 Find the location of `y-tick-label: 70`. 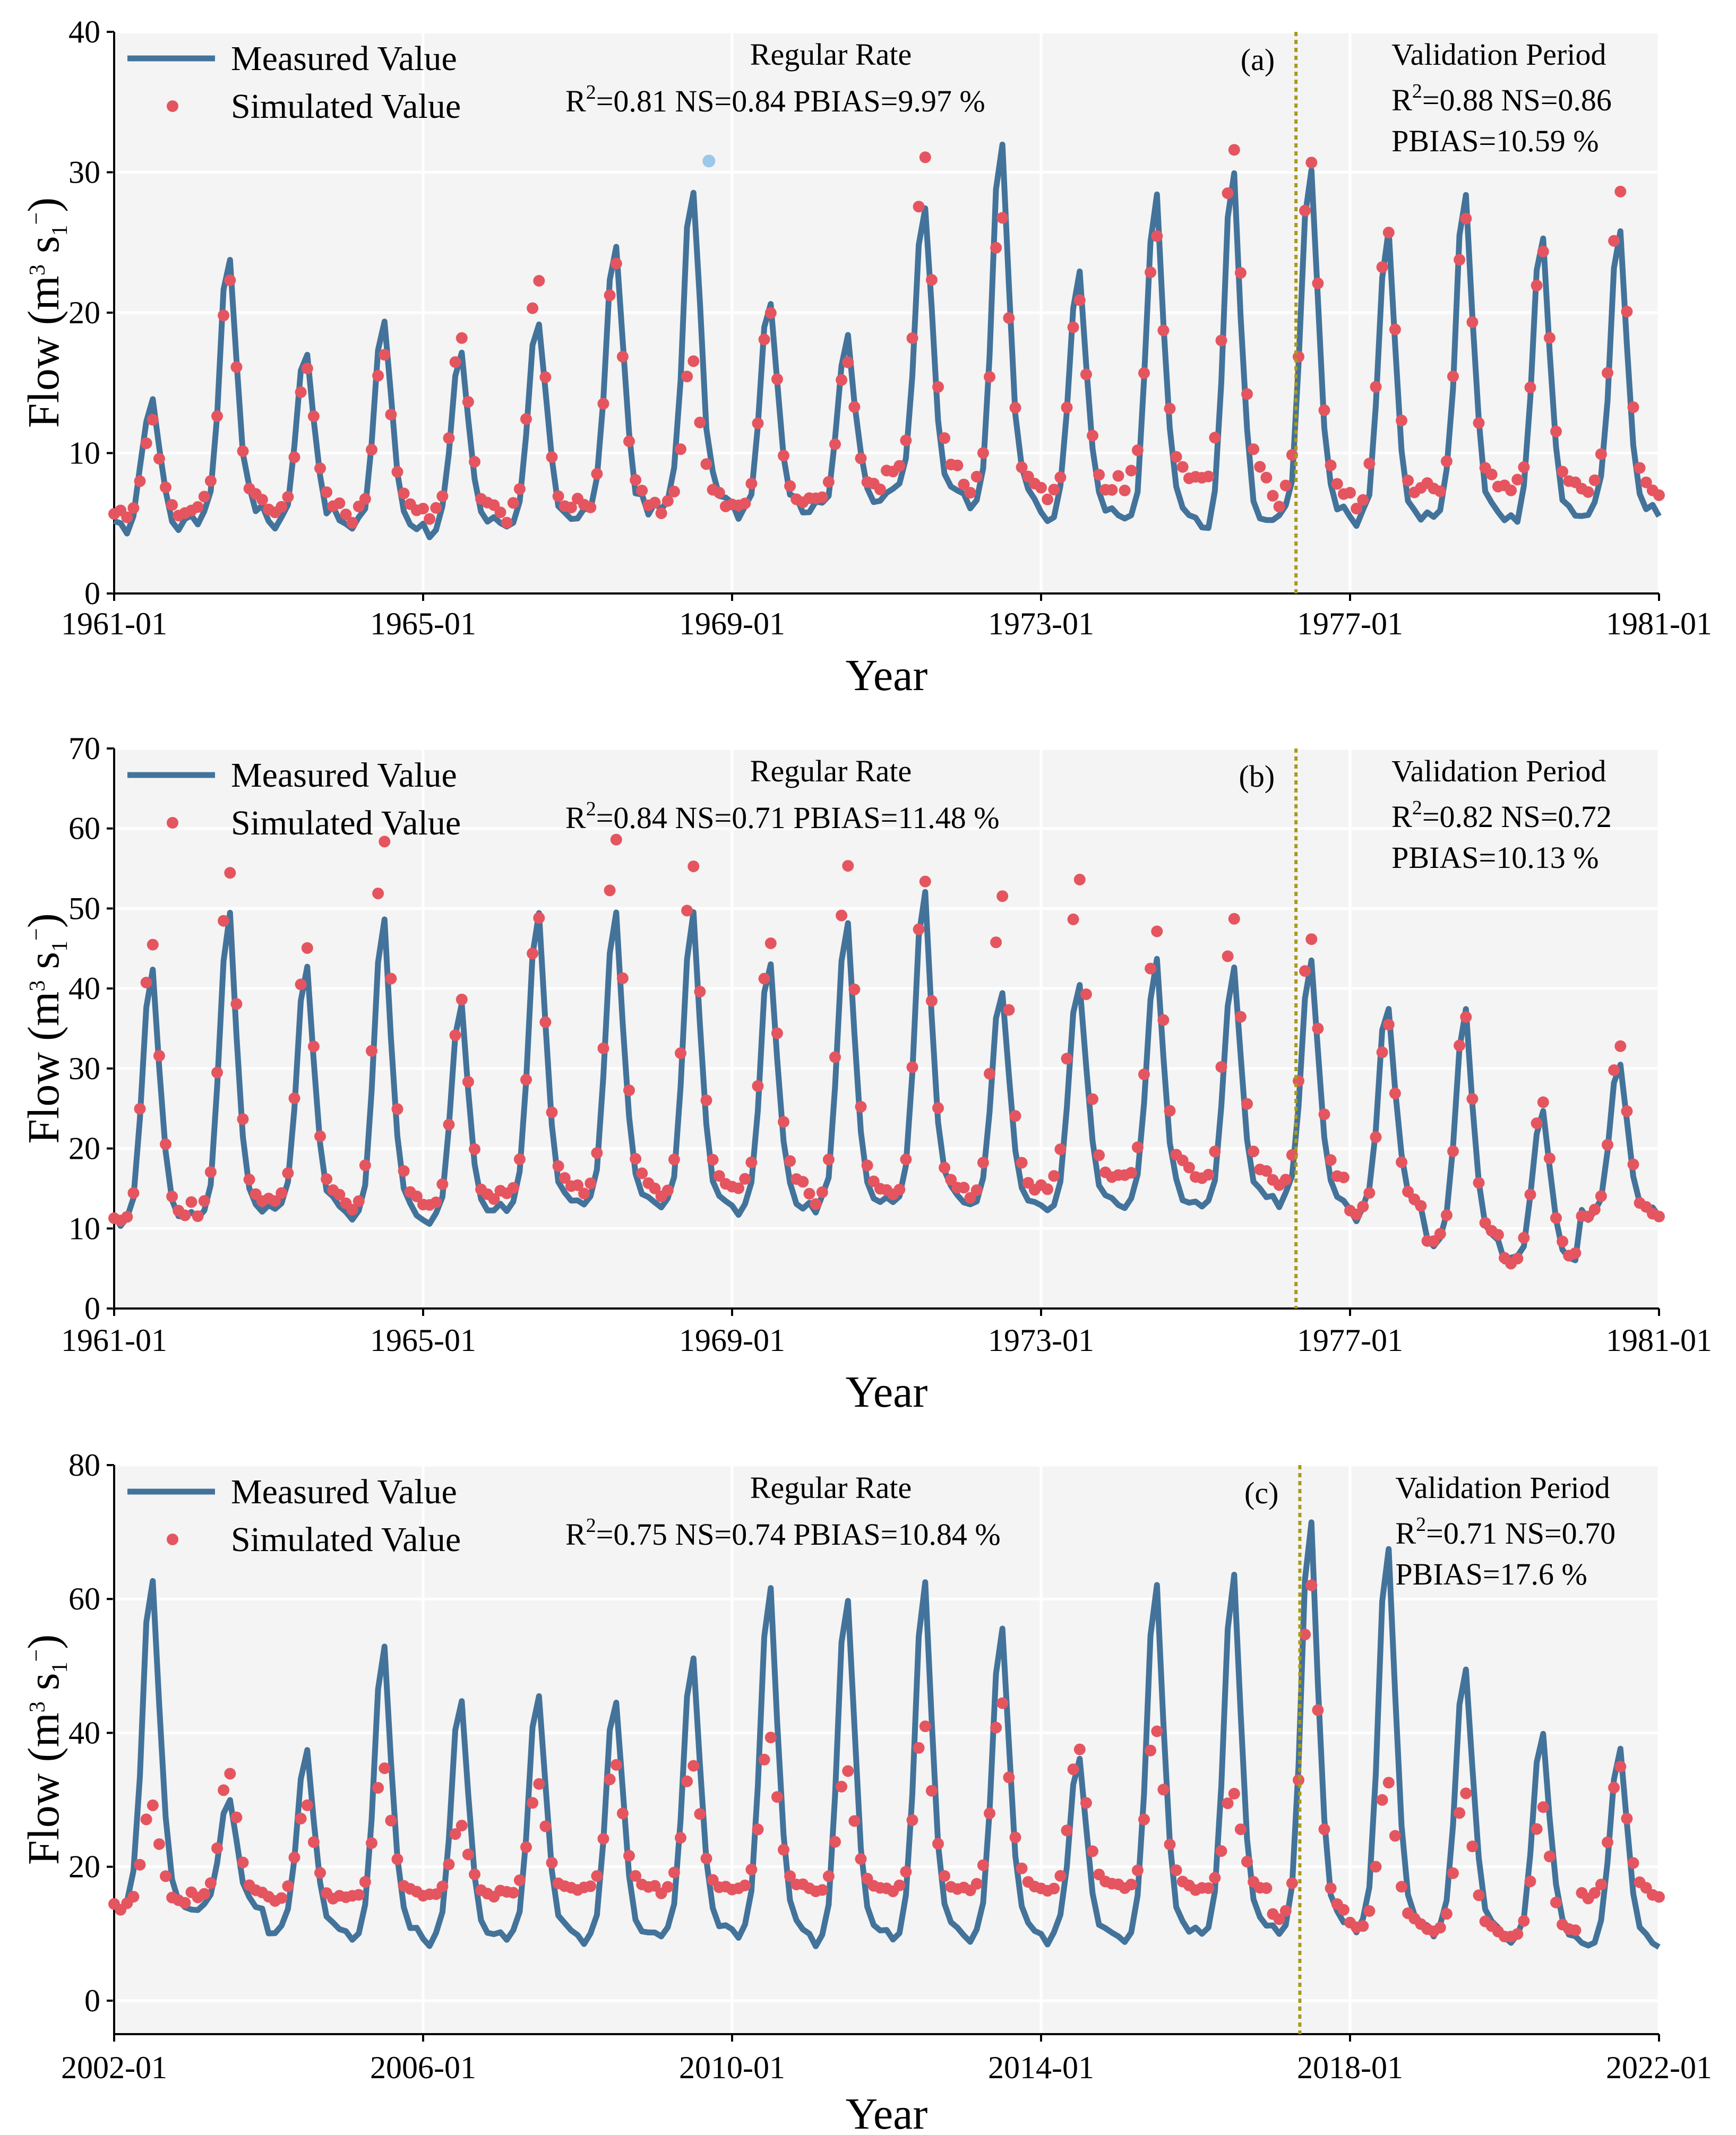

y-tick-label: 70 is located at coordinates (84, 749).